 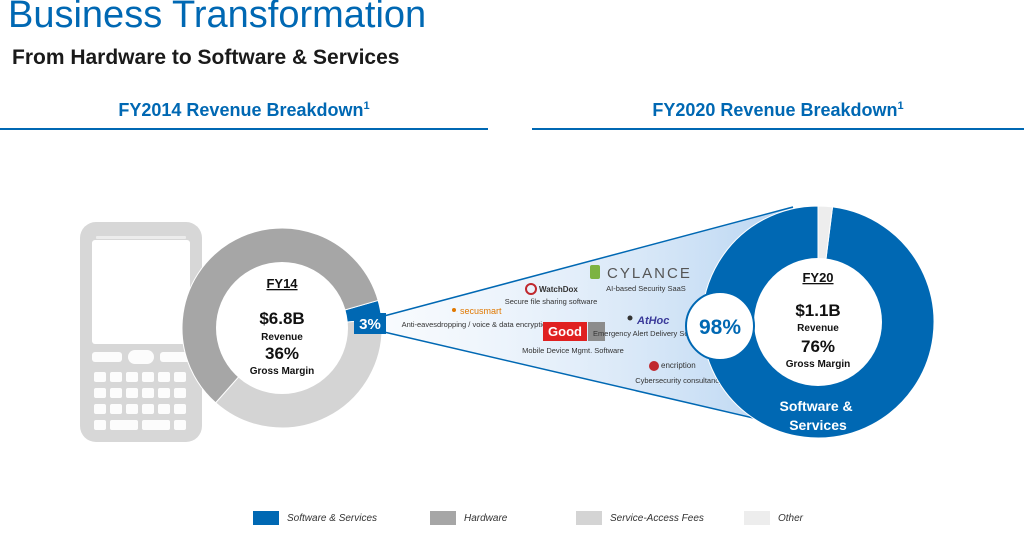 What do you see at coordinates (818, 346) in the screenshot?
I see `fy2020-gross-margin-value: 76%` at bounding box center [818, 346].